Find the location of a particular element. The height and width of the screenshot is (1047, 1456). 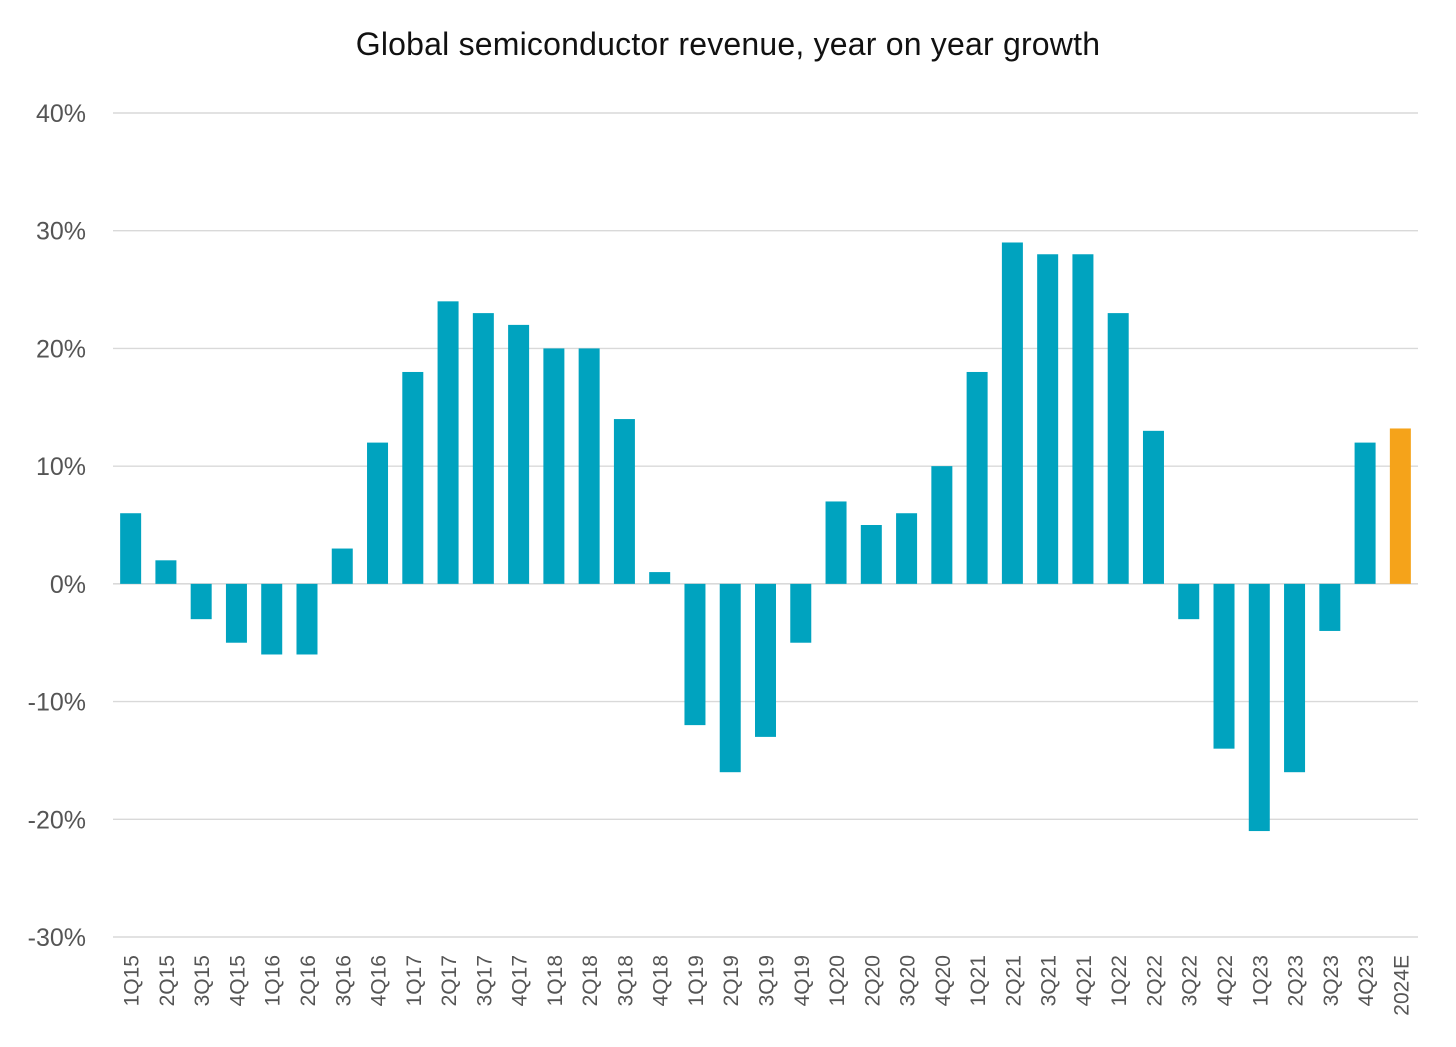

bar-estimate is located at coordinates (1400, 506).